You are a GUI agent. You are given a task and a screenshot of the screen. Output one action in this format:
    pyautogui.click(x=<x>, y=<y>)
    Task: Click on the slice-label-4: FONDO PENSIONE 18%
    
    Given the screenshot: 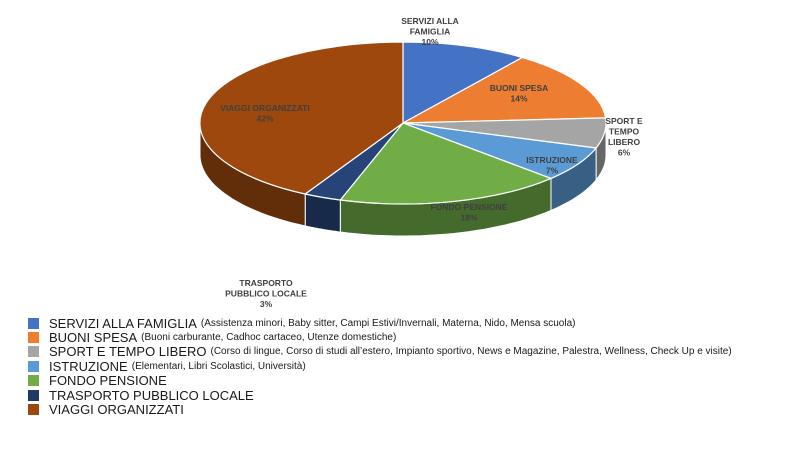 What is the action you would take?
    pyautogui.click(x=469, y=212)
    